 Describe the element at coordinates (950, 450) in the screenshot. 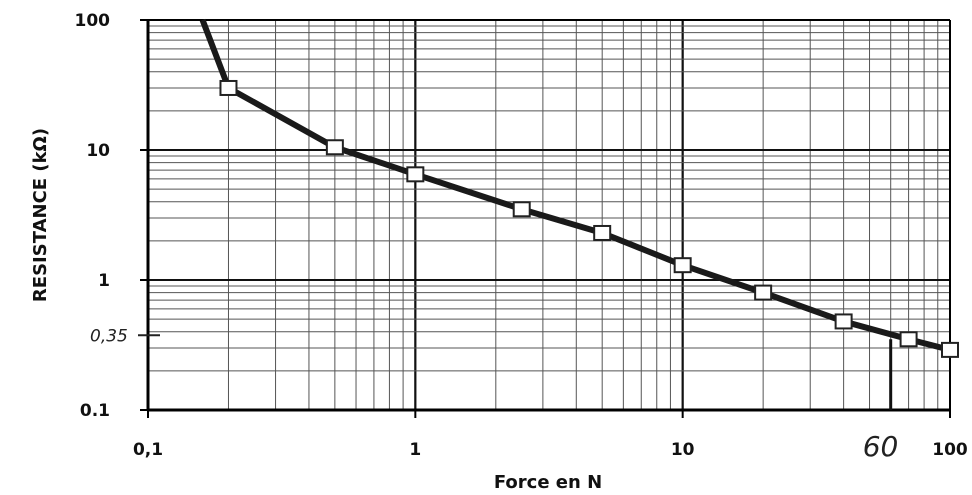

I see `x-tick-label: 100` at that location.